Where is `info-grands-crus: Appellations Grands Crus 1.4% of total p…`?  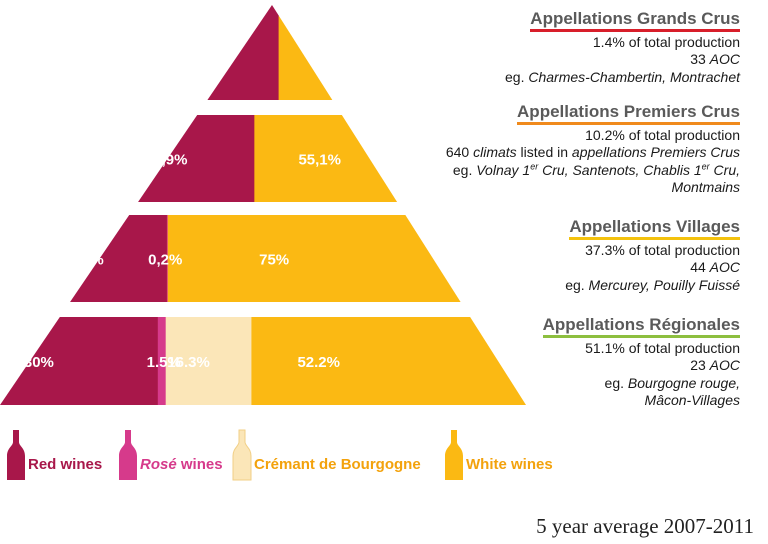 info-grands-crus: Appellations Grands Crus 1.4% of total p… is located at coordinates (622, 48).